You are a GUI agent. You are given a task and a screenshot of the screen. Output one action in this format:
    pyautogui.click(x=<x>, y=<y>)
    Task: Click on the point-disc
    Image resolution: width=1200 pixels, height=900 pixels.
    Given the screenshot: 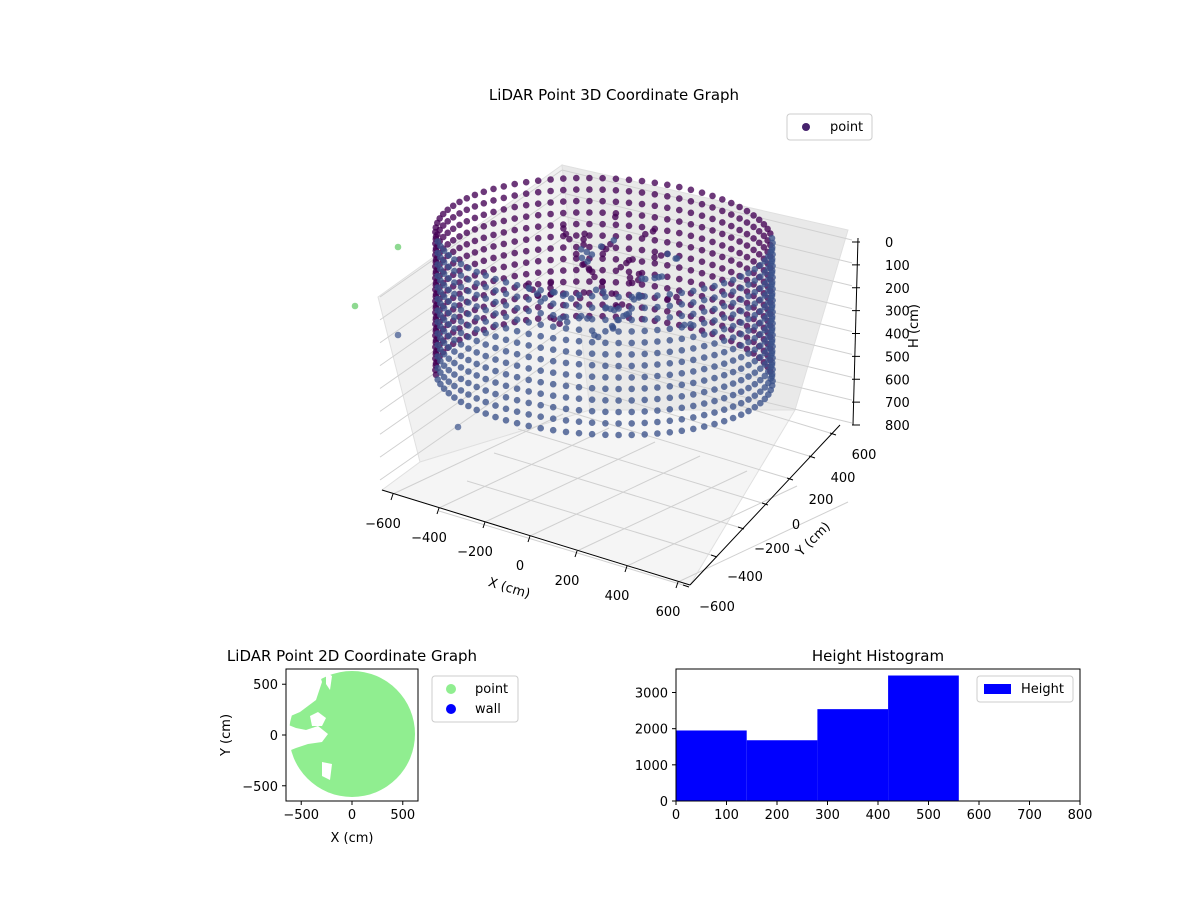 What is the action you would take?
    pyautogui.click(x=352, y=734)
    